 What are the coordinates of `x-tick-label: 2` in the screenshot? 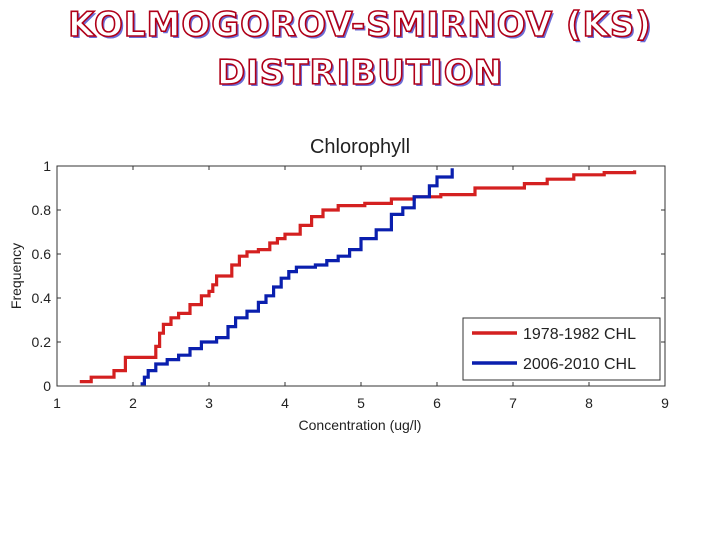 It's located at (133, 403).